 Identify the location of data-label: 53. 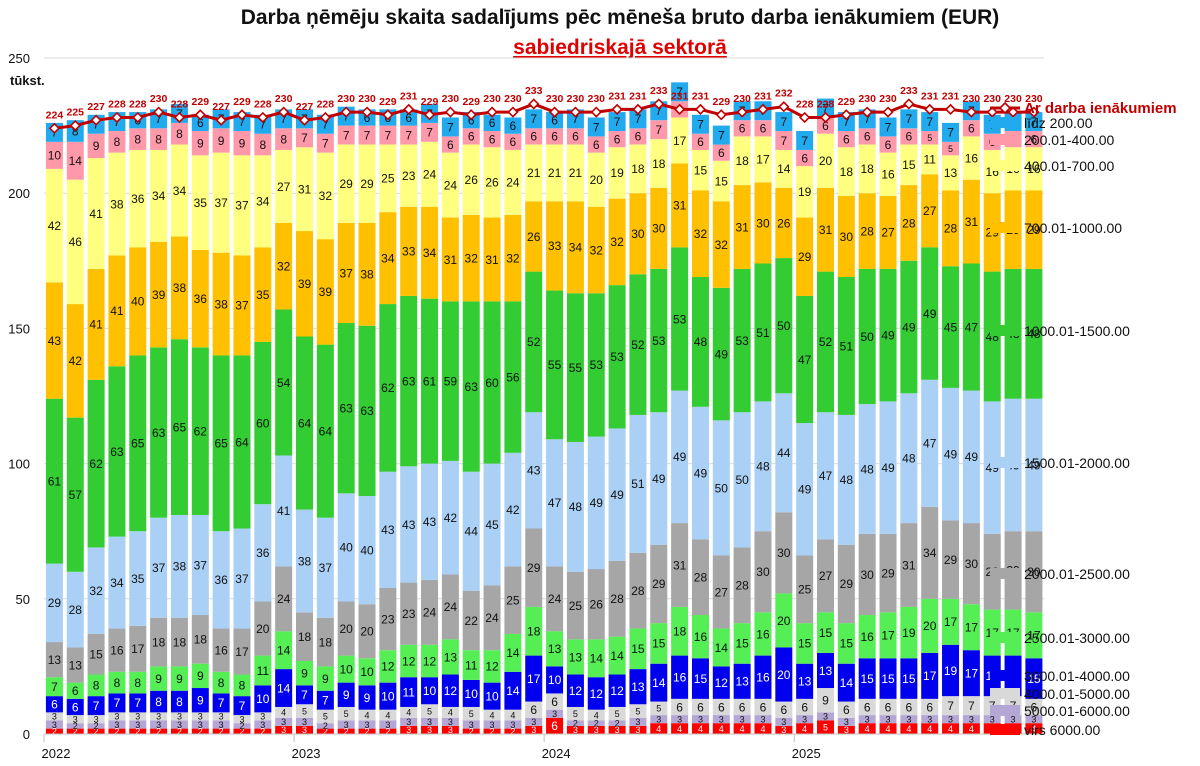
(680, 319).